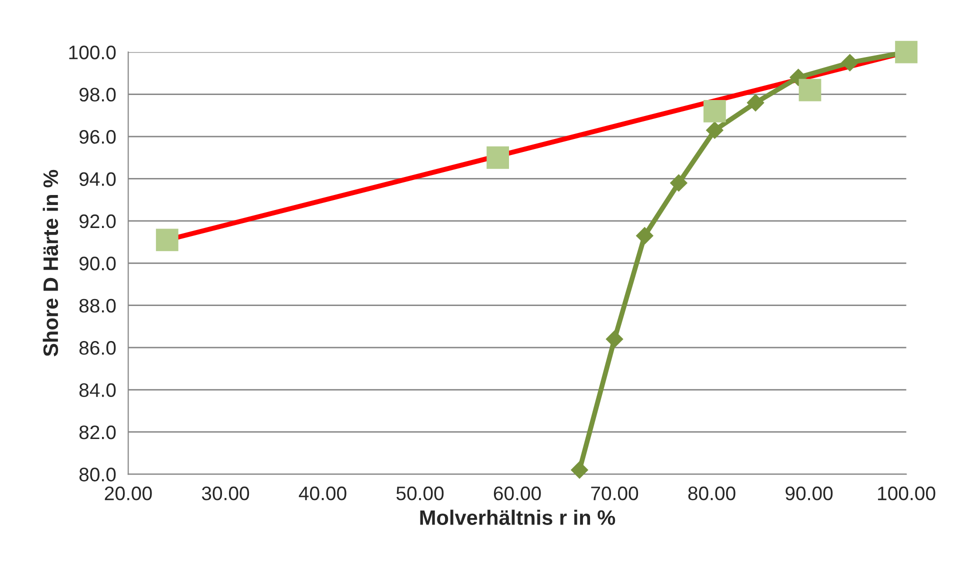 Image resolution: width=957 pixels, height=579 pixels. What do you see at coordinates (98, 221) in the screenshot?
I see `y-tick-label: 92.0` at bounding box center [98, 221].